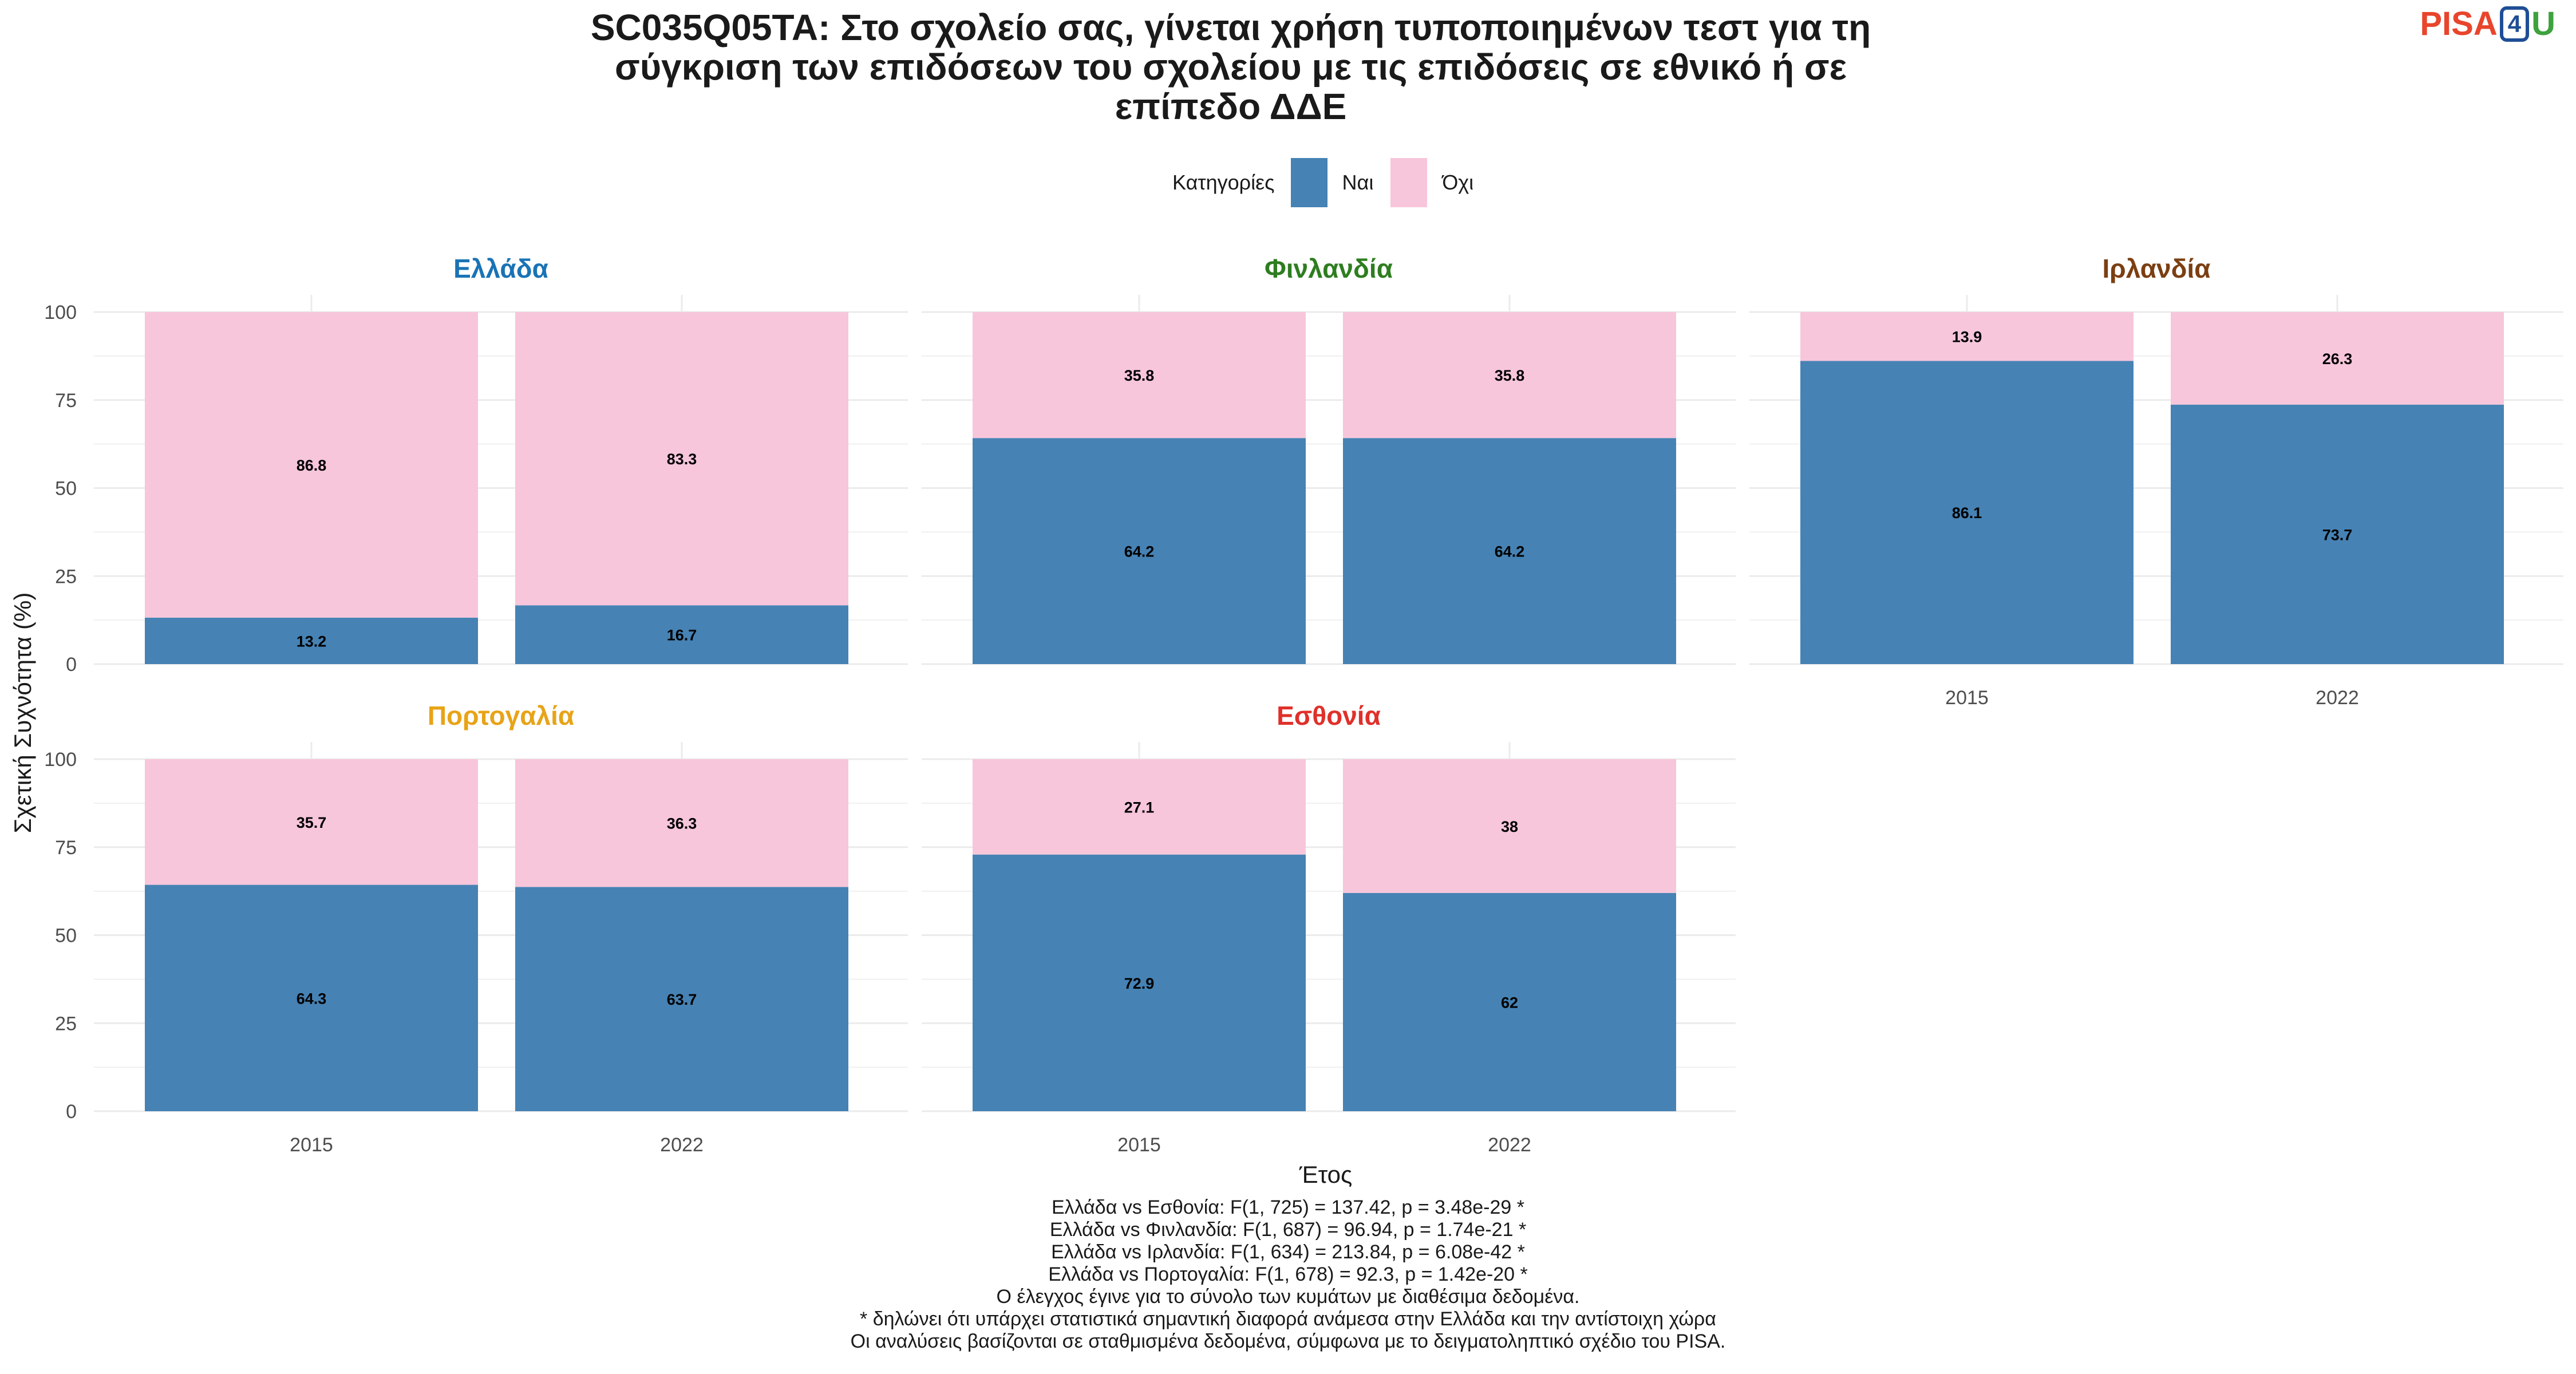 The height and width of the screenshot is (1374, 2576). Describe the element at coordinates (2543, 24) in the screenshot. I see `logo-text-u: U` at that location.